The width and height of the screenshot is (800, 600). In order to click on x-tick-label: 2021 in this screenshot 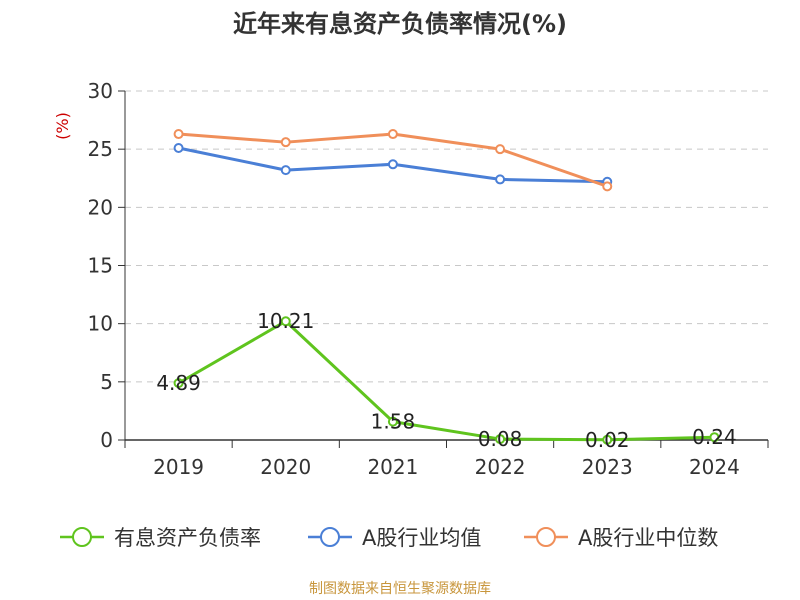, I will do `click(392, 467)`.